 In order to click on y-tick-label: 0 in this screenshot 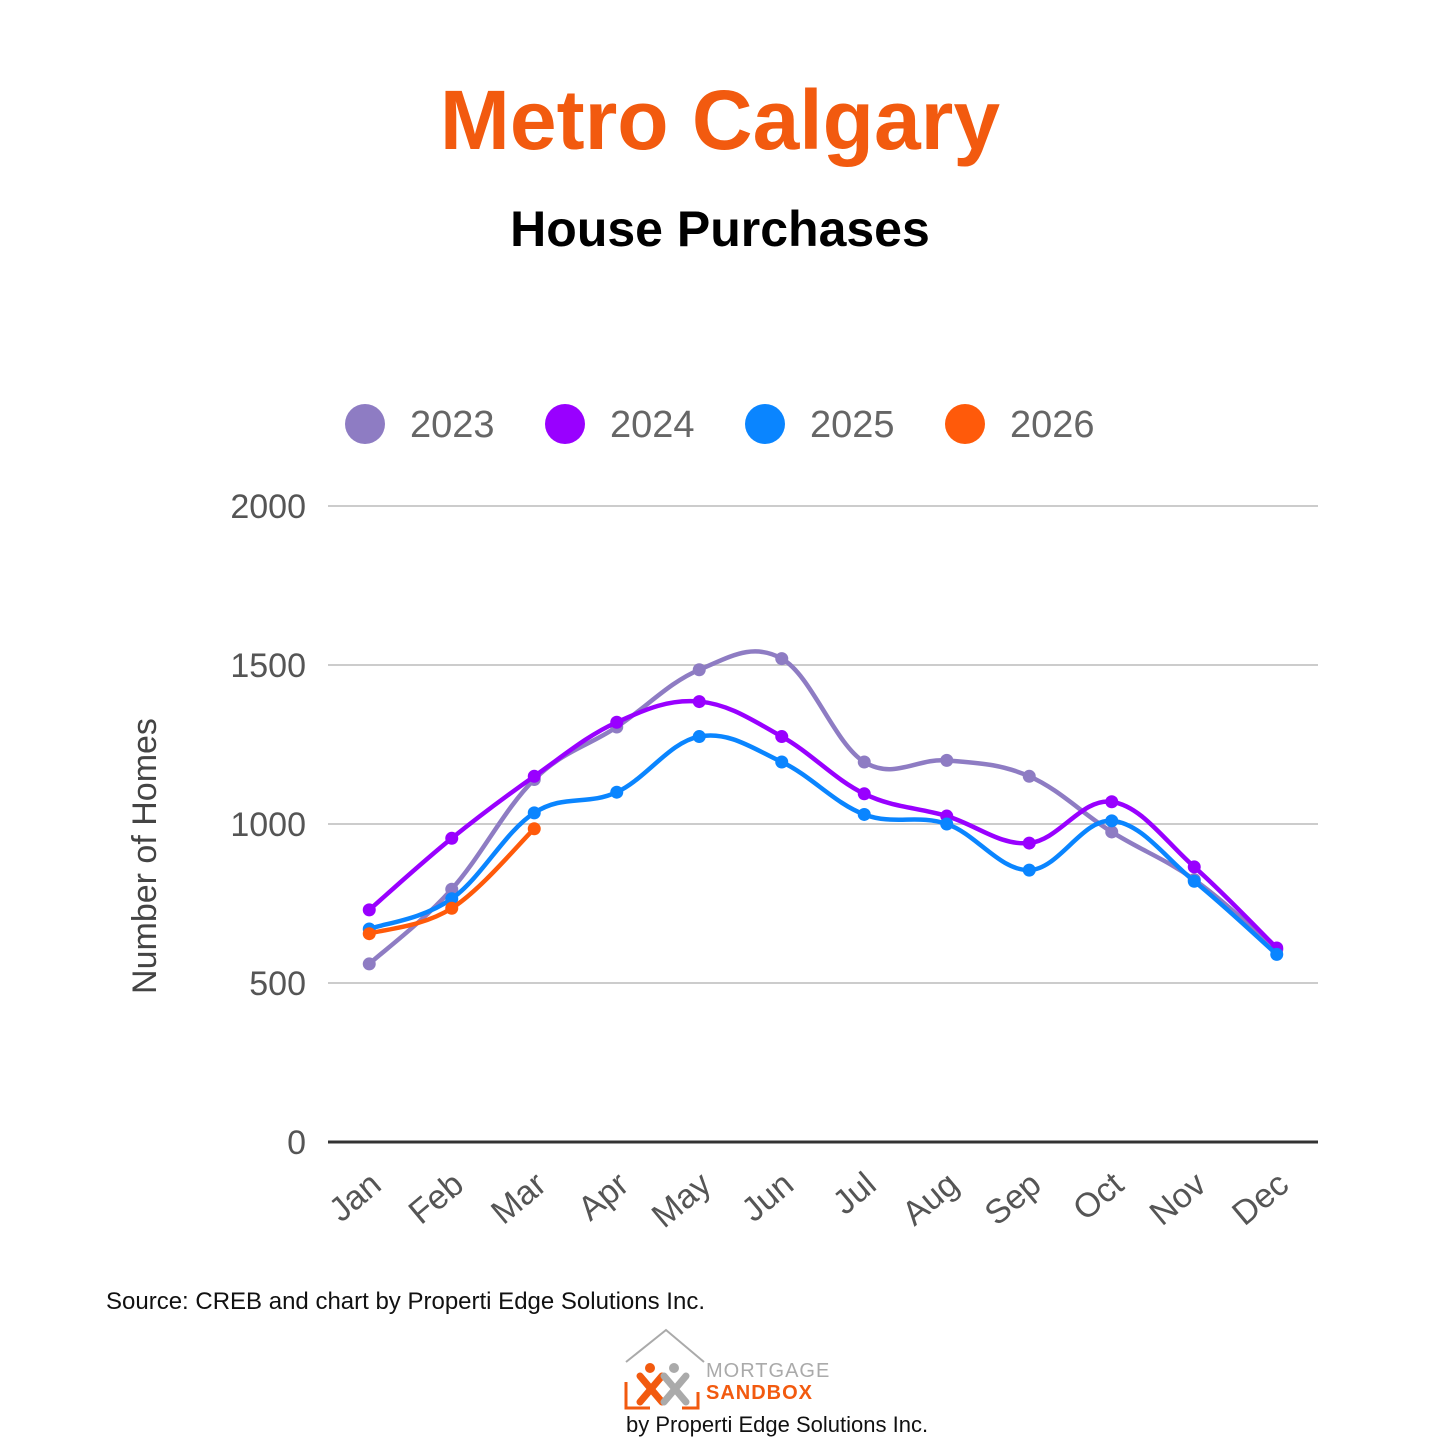, I will do `click(296, 1143)`.